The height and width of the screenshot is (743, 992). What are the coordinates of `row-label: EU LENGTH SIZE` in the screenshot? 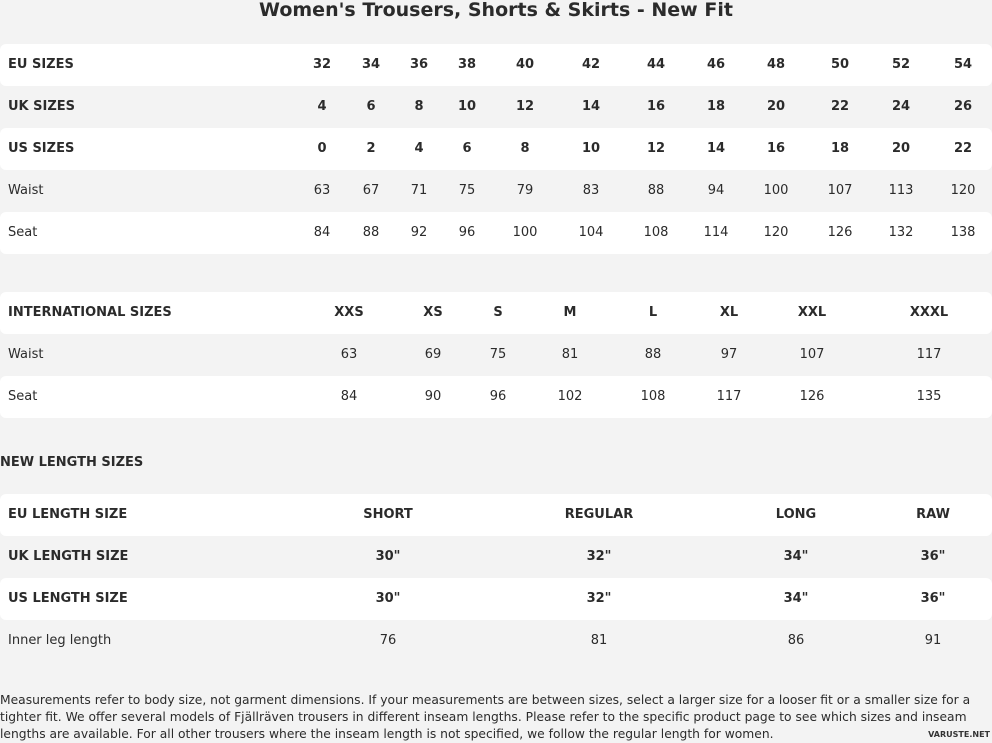 It's located at (68, 514).